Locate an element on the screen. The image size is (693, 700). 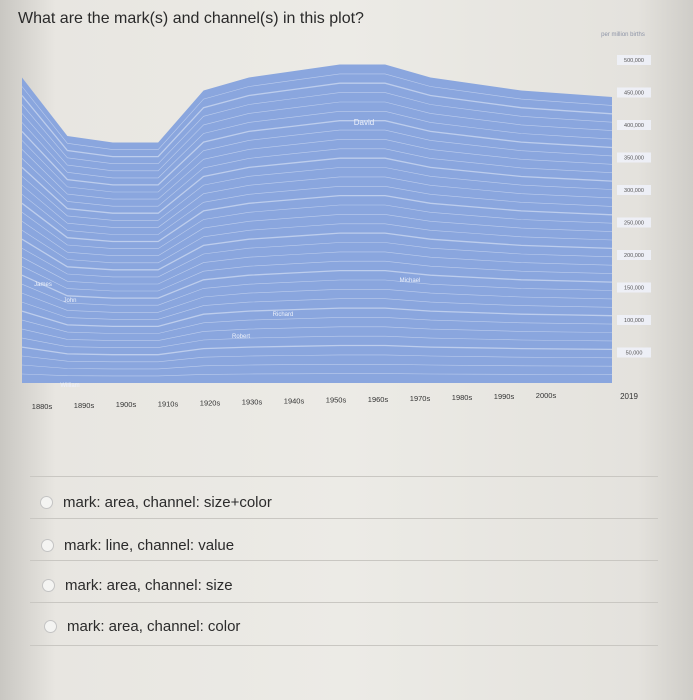
x-tick-label: 1920s is located at coordinates (210, 402).